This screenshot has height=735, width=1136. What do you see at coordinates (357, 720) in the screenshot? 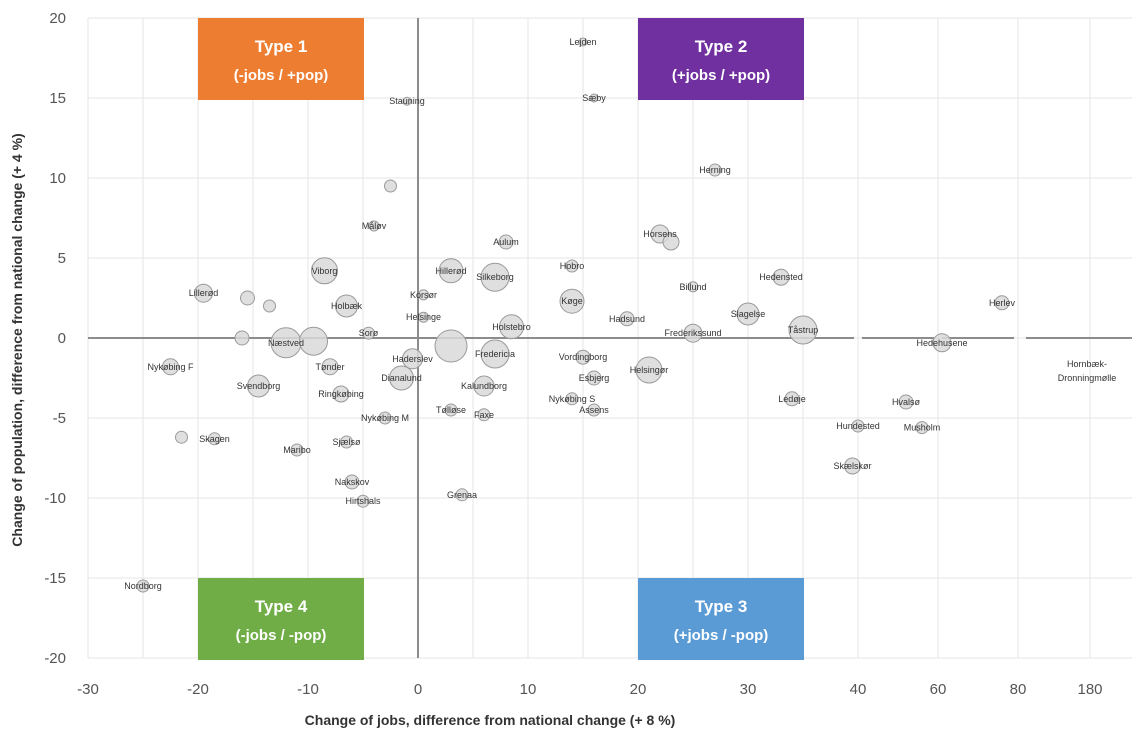
I see `x-axis-title-bold: Change of jobs,` at bounding box center [357, 720].